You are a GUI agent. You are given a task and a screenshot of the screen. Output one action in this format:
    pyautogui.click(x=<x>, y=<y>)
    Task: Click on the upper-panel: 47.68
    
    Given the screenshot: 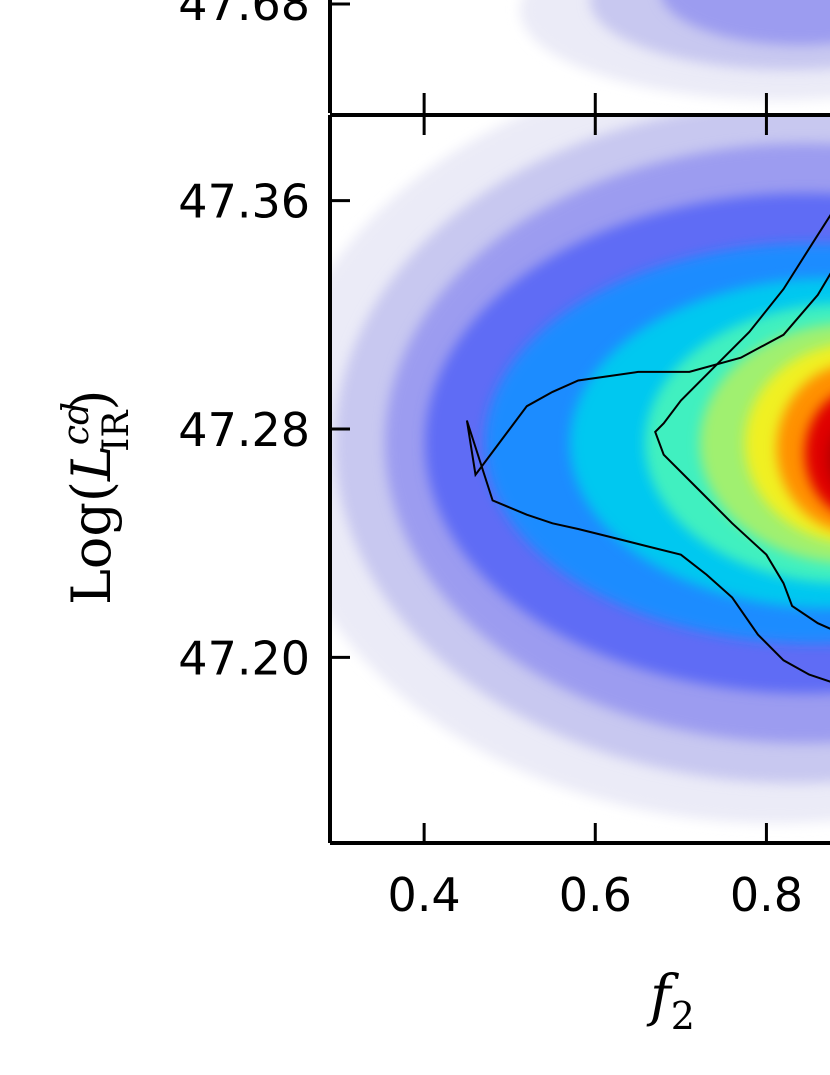 What is the action you would take?
    pyautogui.click(x=504, y=56)
    